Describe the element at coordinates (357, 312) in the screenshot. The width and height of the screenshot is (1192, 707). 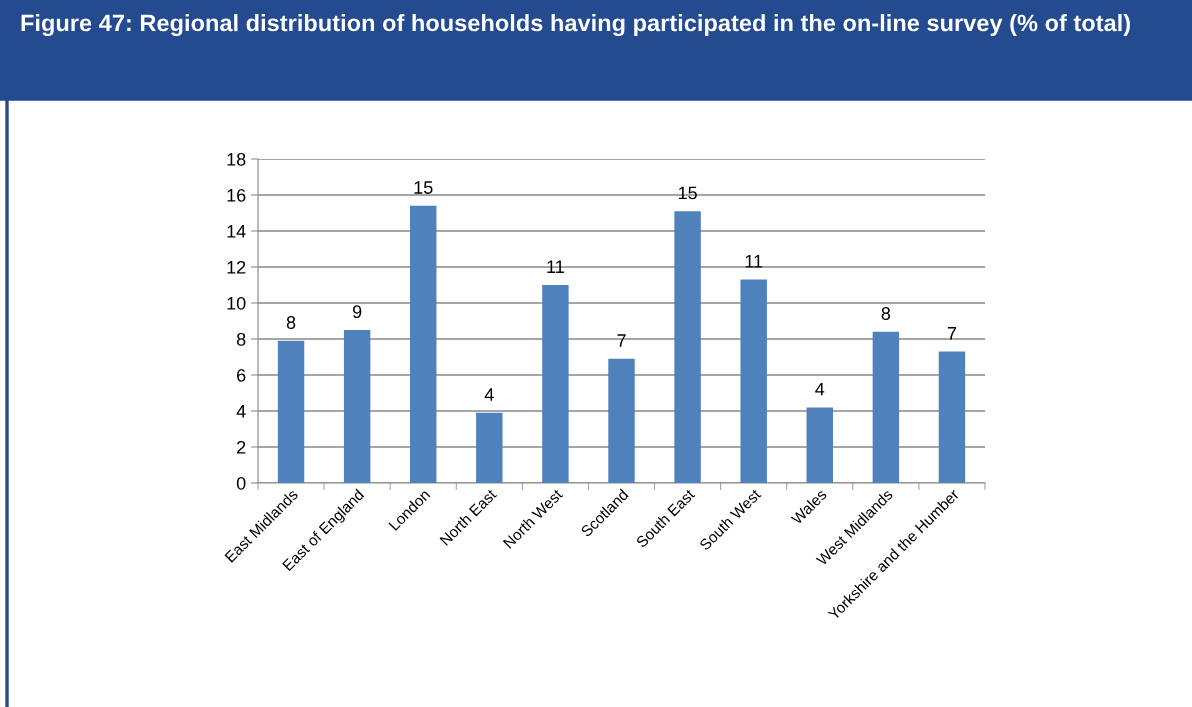
I see `data-label: 9` at that location.